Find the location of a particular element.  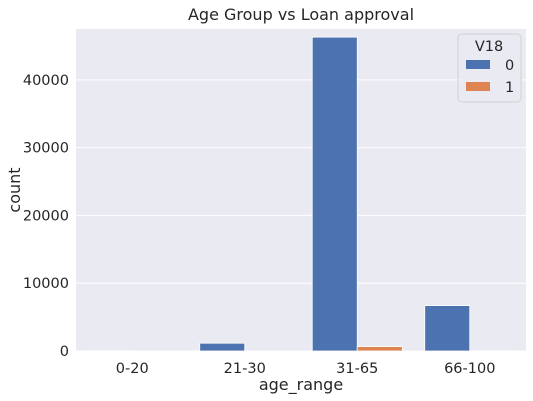

x-axis-label: age_range is located at coordinates (301, 385).